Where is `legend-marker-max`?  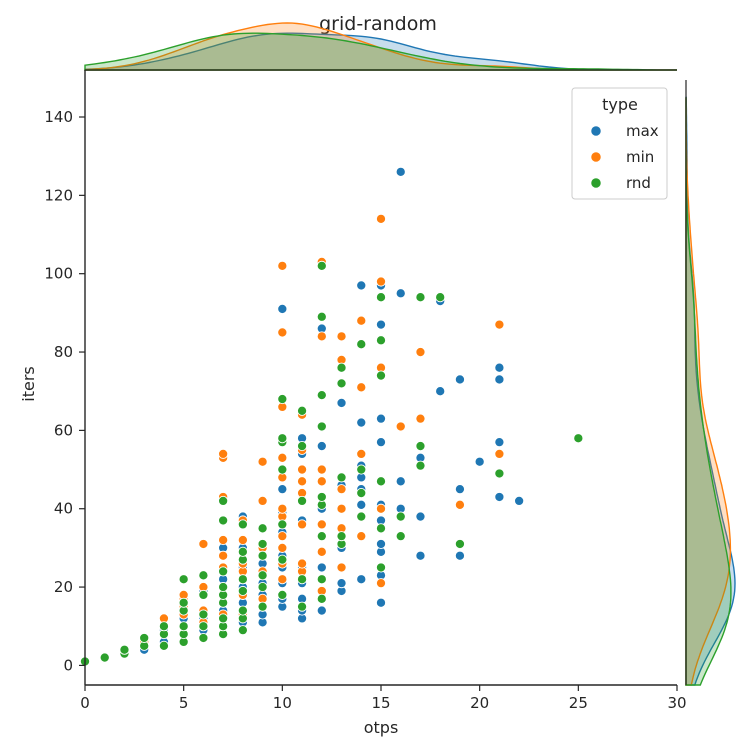
legend-marker-max is located at coordinates (596, 131).